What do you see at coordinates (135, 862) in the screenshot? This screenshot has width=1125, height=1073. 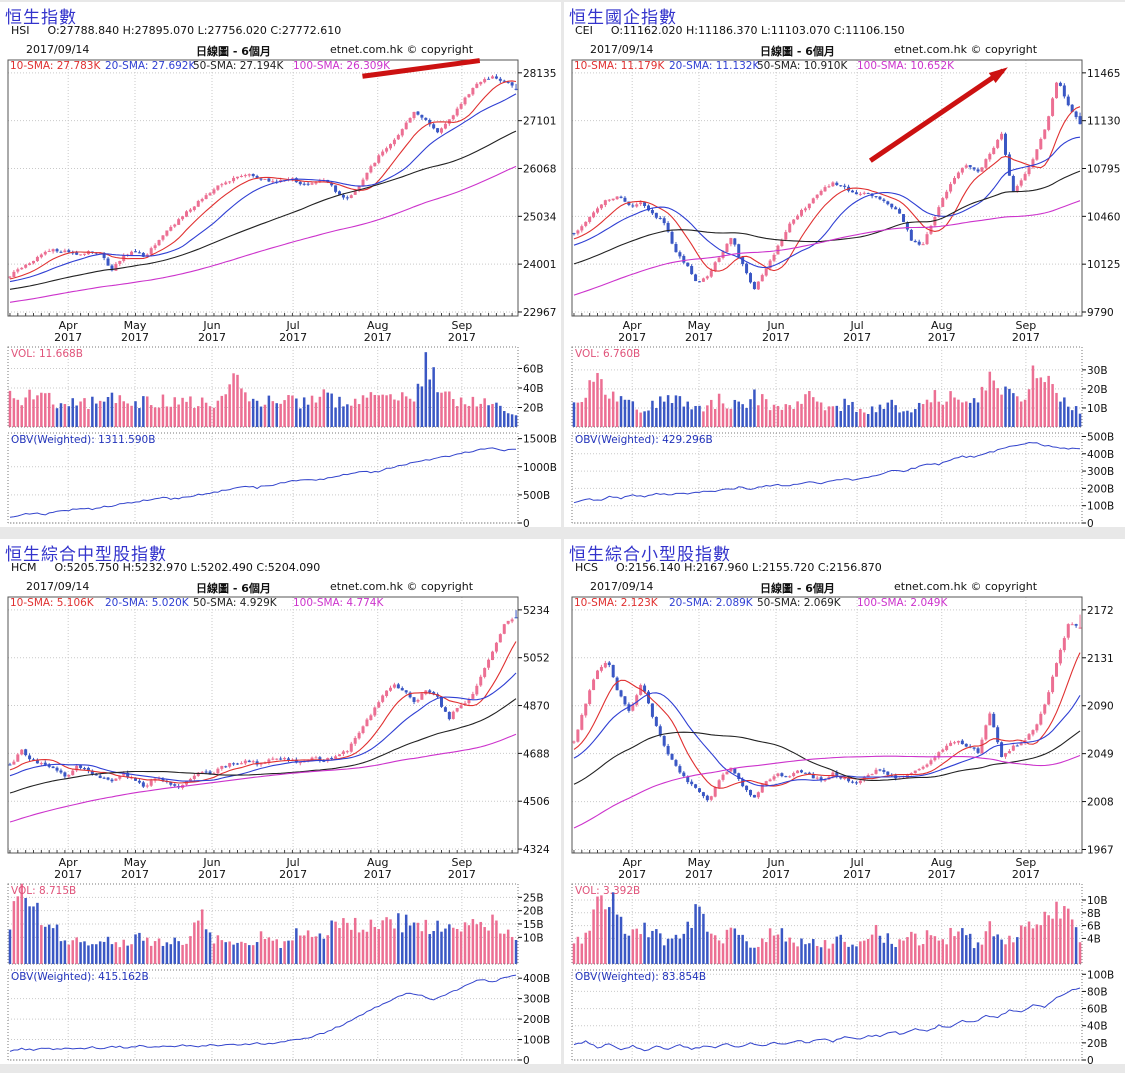 I see `month-tick-label: May` at bounding box center [135, 862].